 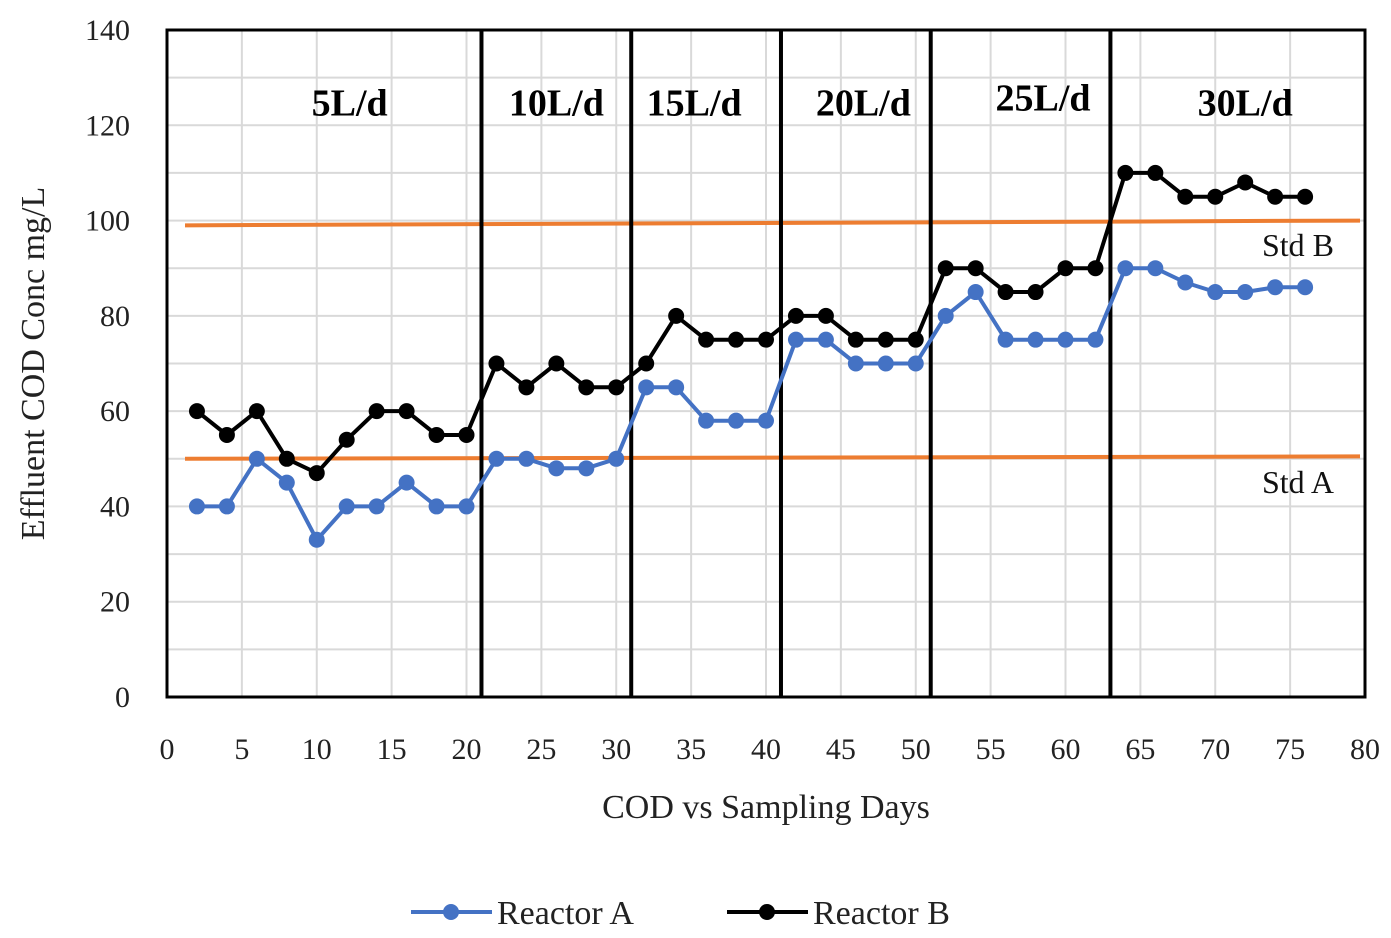 I want to click on legend: Reactor A Reactor B, so click(x=680, y=913).